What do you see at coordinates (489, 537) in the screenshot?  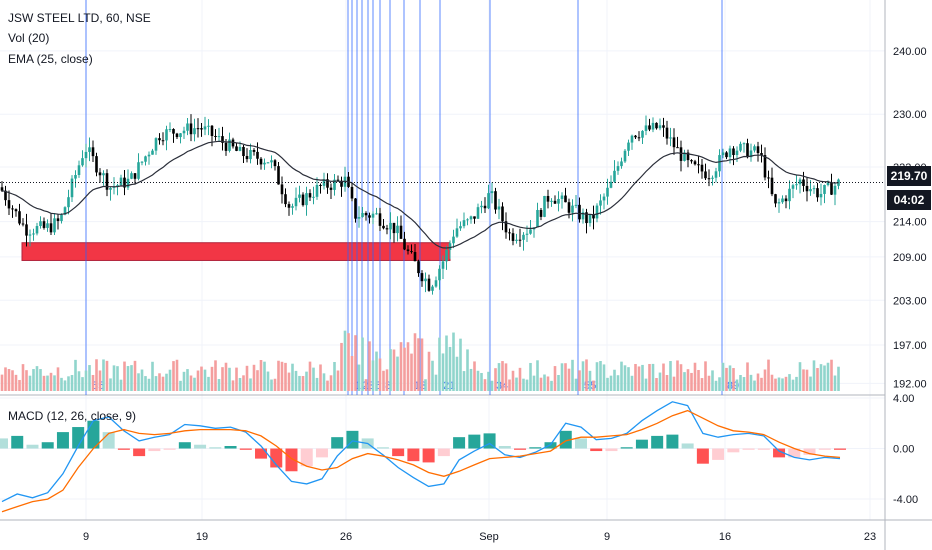 I see `time-axis-label: Sep` at bounding box center [489, 537].